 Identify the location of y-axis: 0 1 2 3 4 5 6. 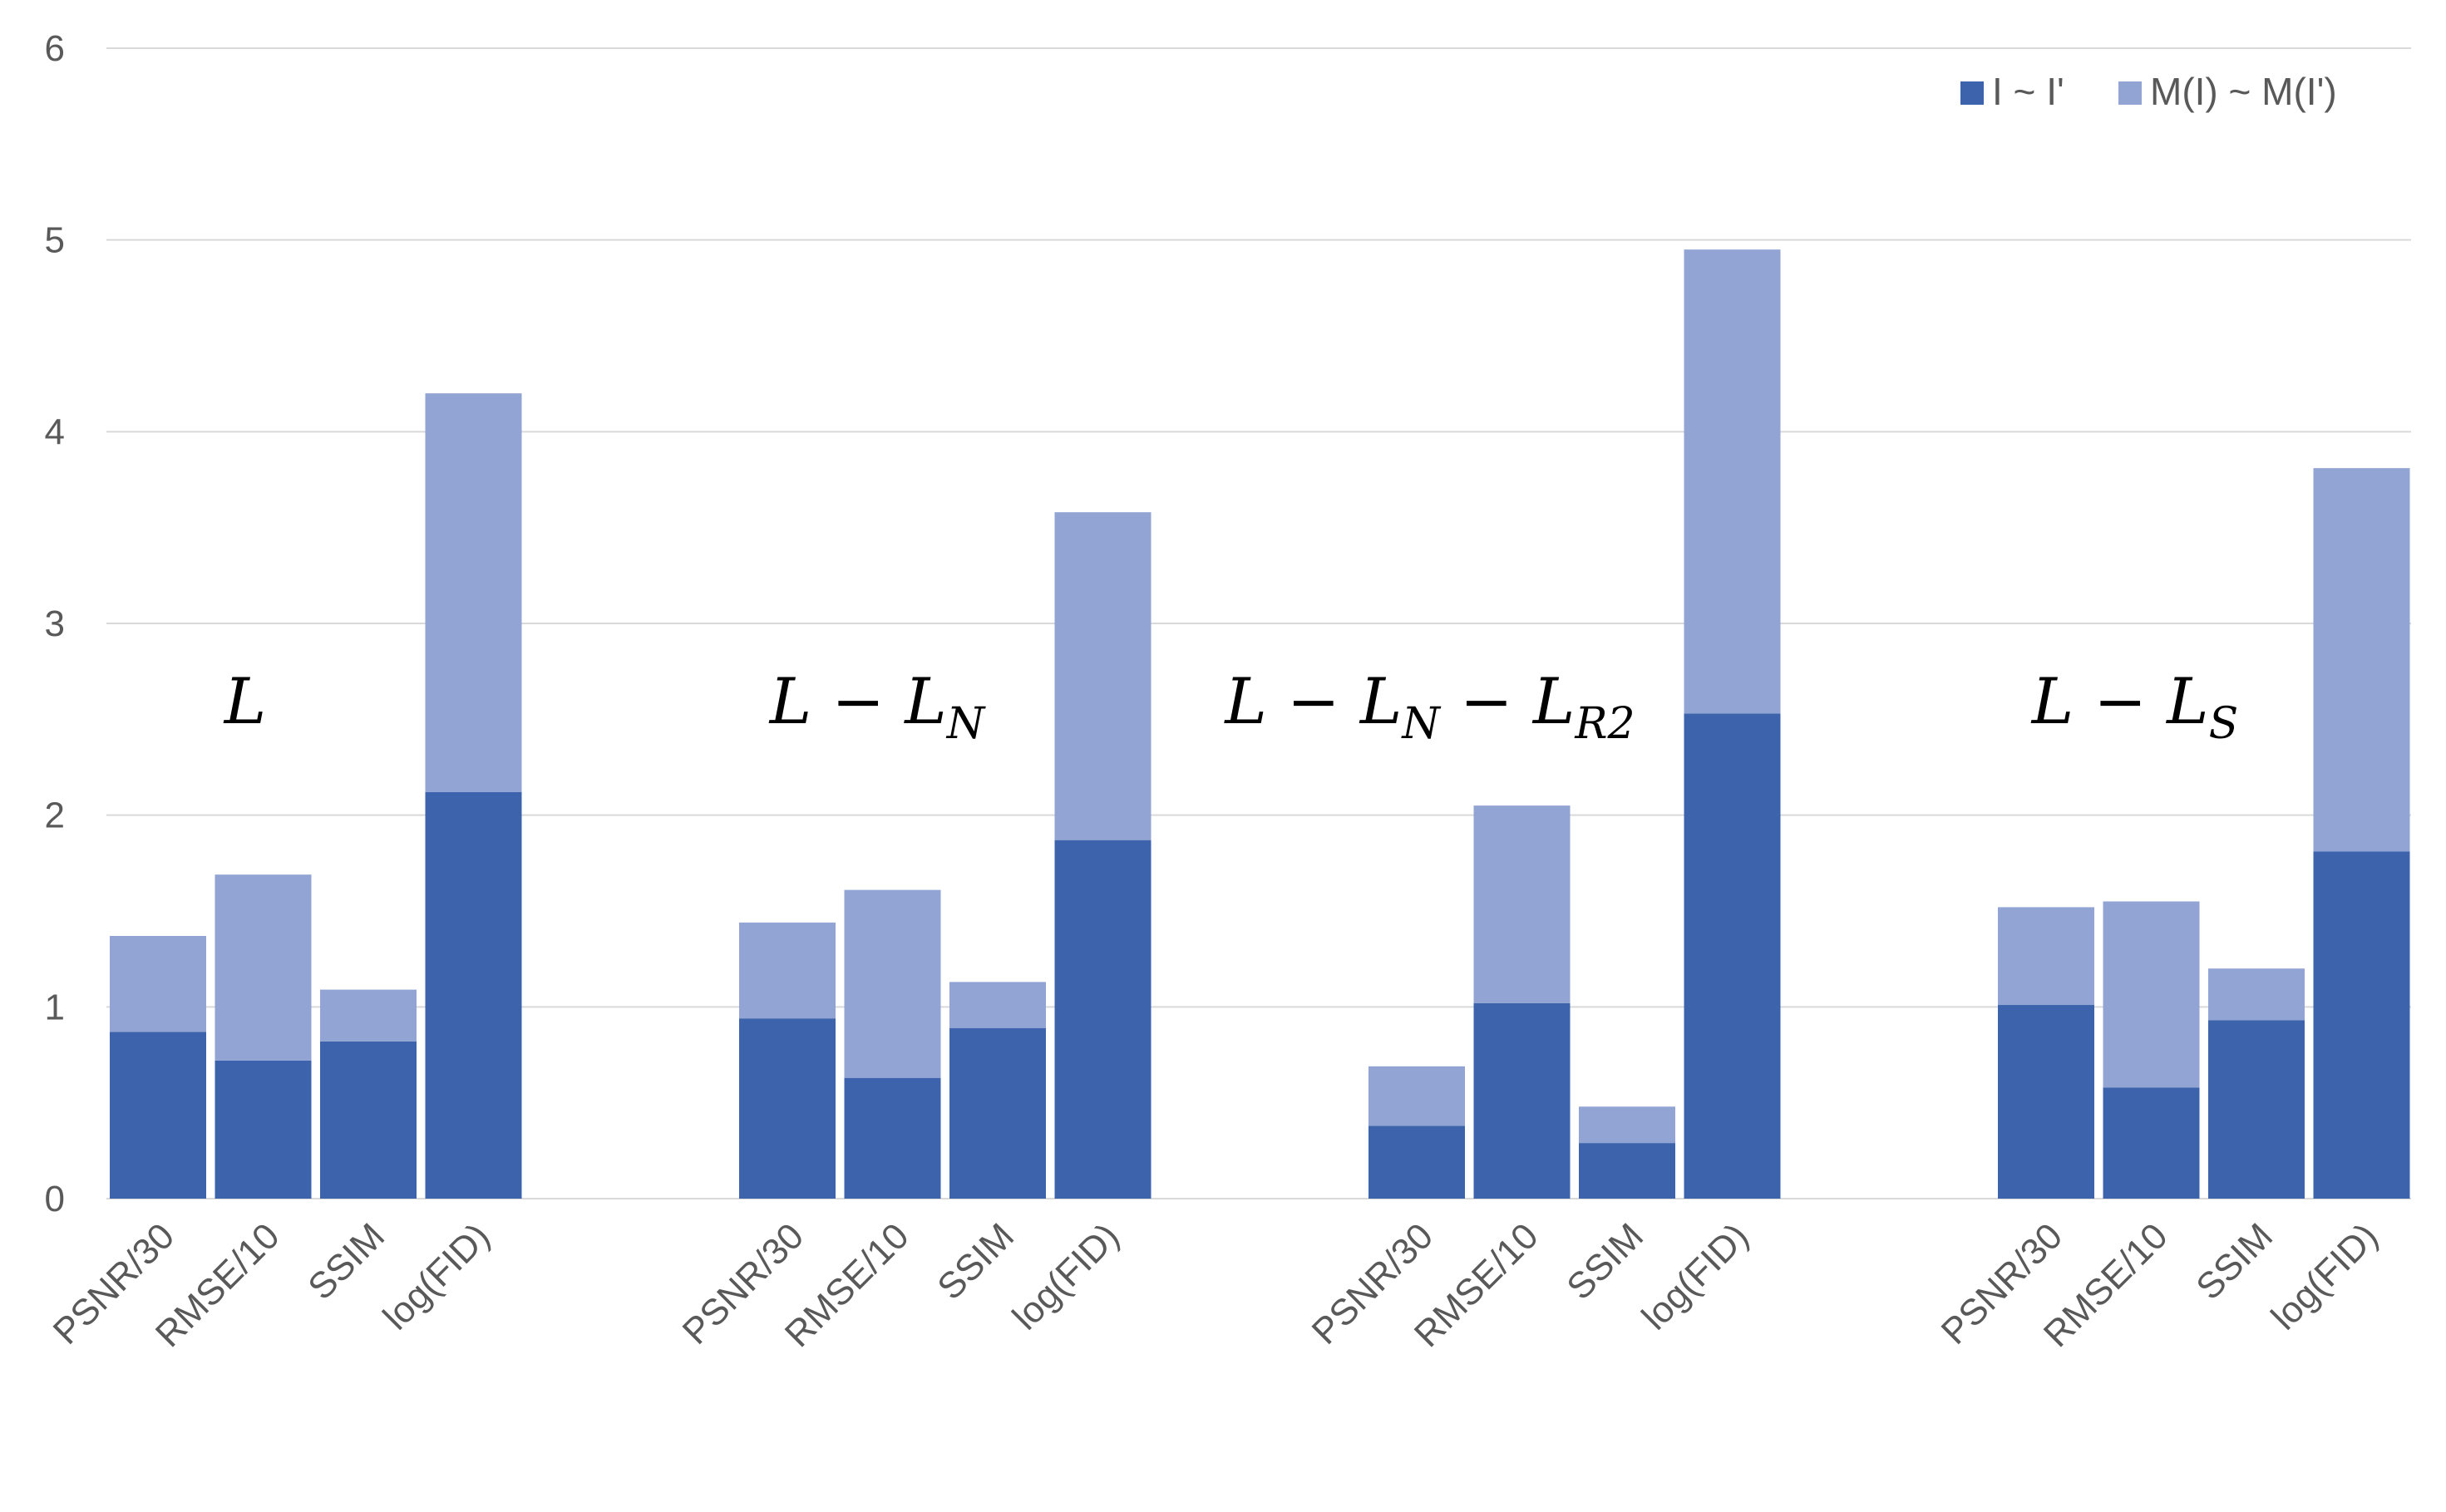
(55, 624).